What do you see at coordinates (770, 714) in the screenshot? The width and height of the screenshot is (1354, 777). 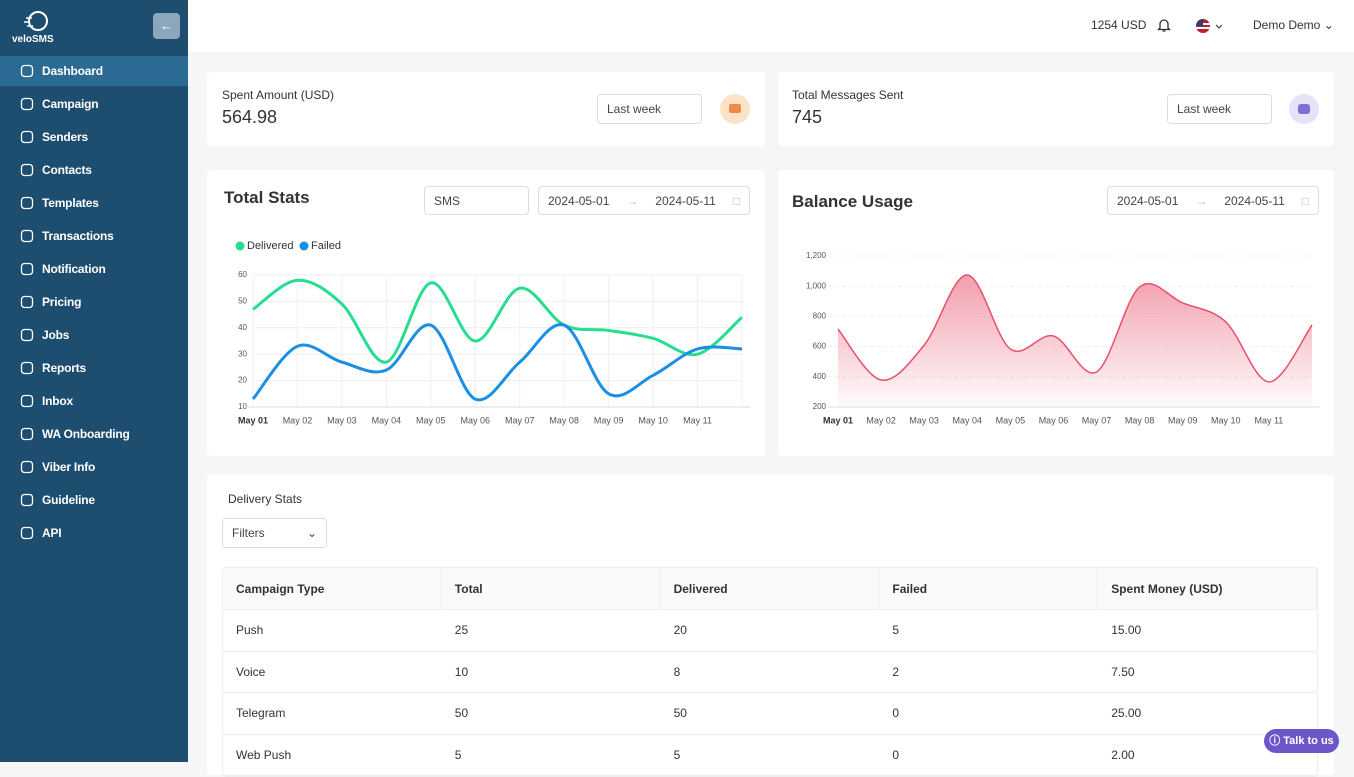 I see `table-row: Telegram 50 50 0 25.00` at bounding box center [770, 714].